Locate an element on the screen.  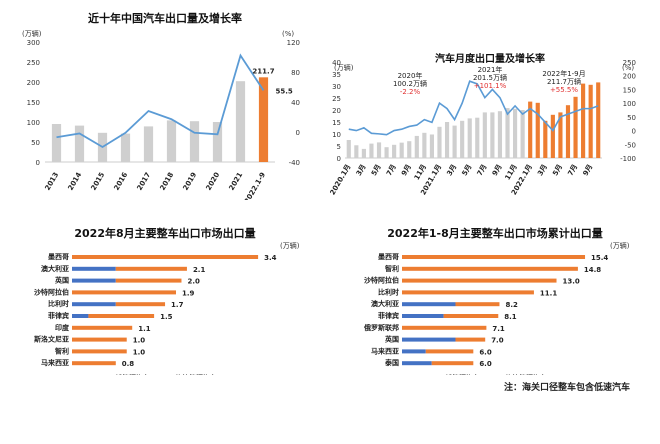
annotation-text: +101.1% is located at coordinates (490, 86).